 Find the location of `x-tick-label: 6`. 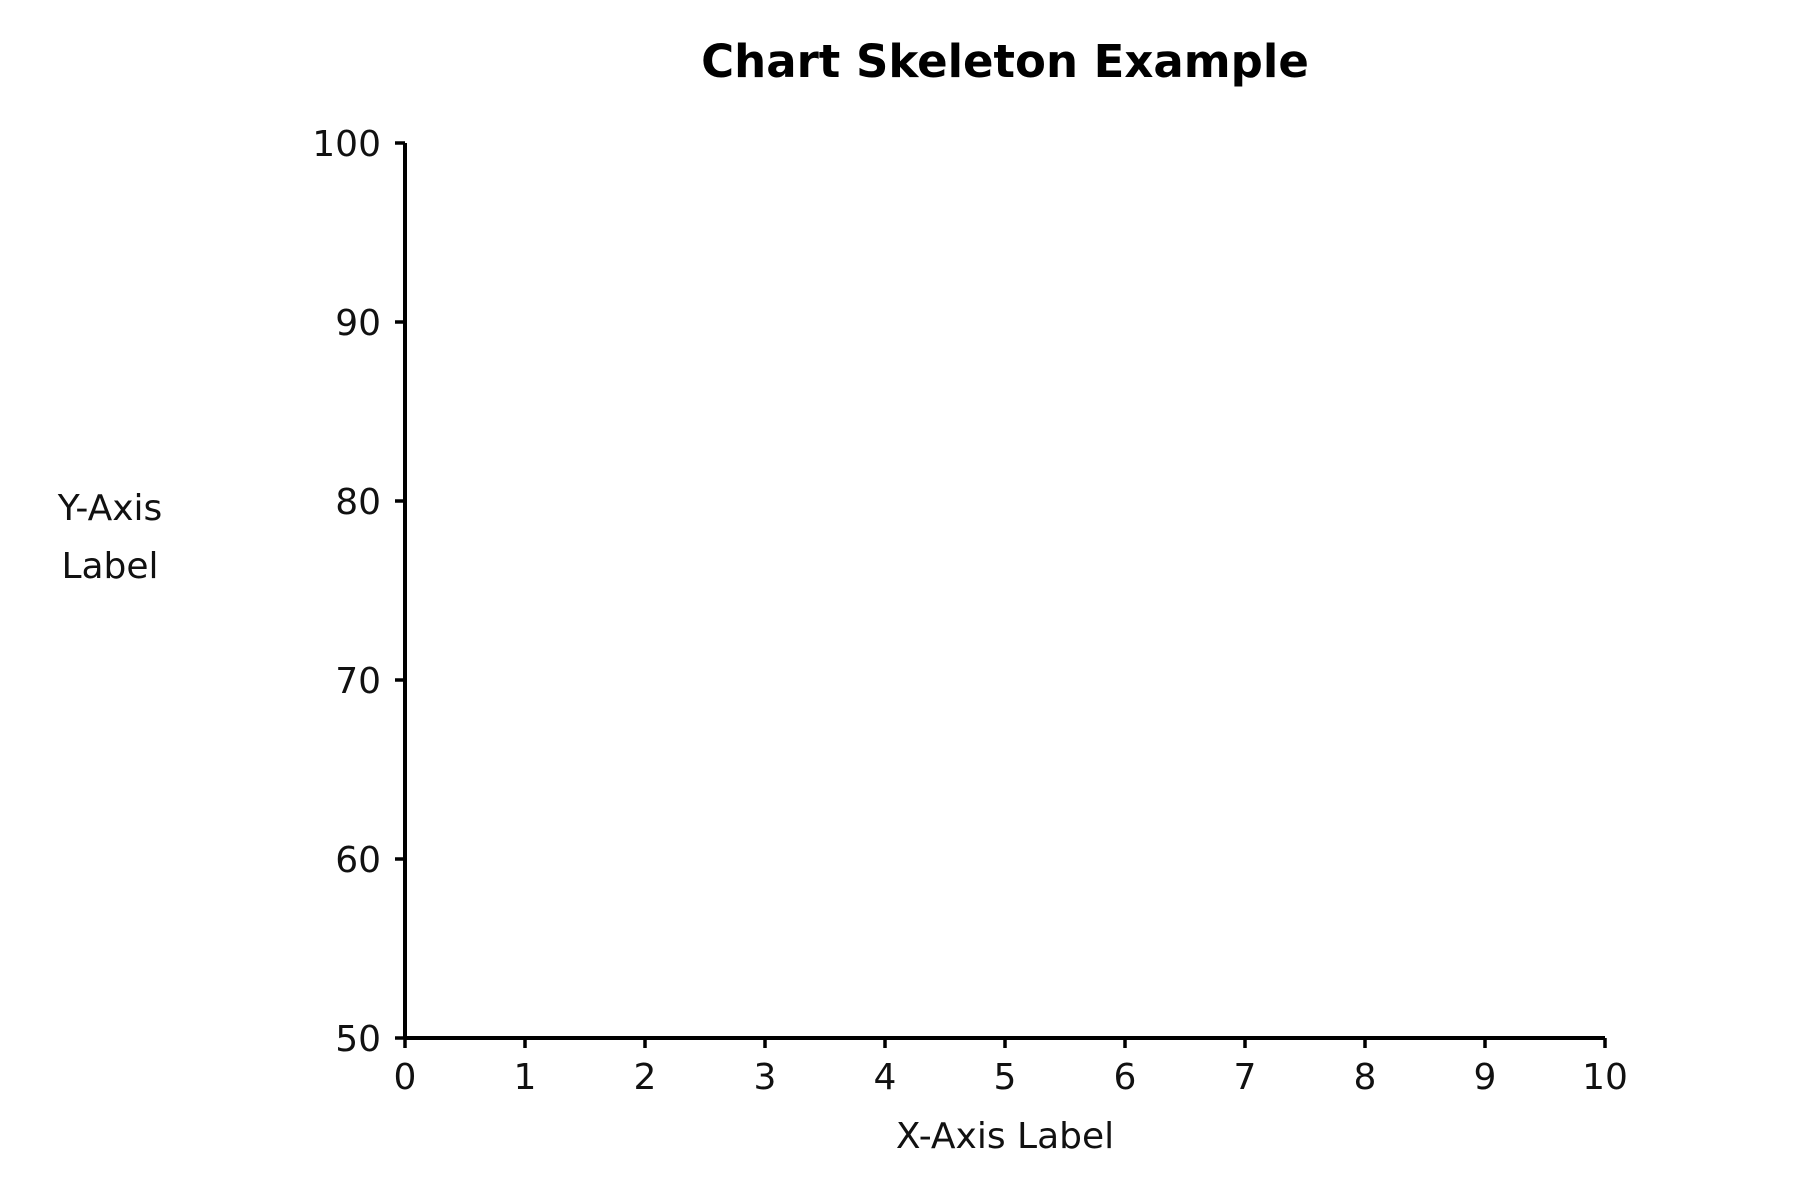

x-tick-label: 6 is located at coordinates (1125, 1077).